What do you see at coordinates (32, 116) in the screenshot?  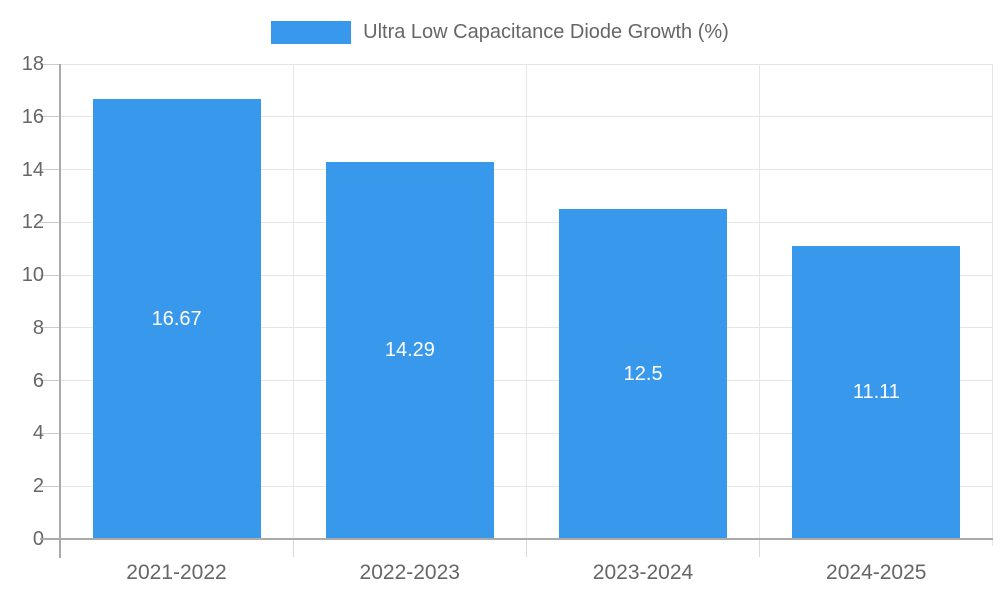 I see `y-axis-tick-label: 16` at bounding box center [32, 116].